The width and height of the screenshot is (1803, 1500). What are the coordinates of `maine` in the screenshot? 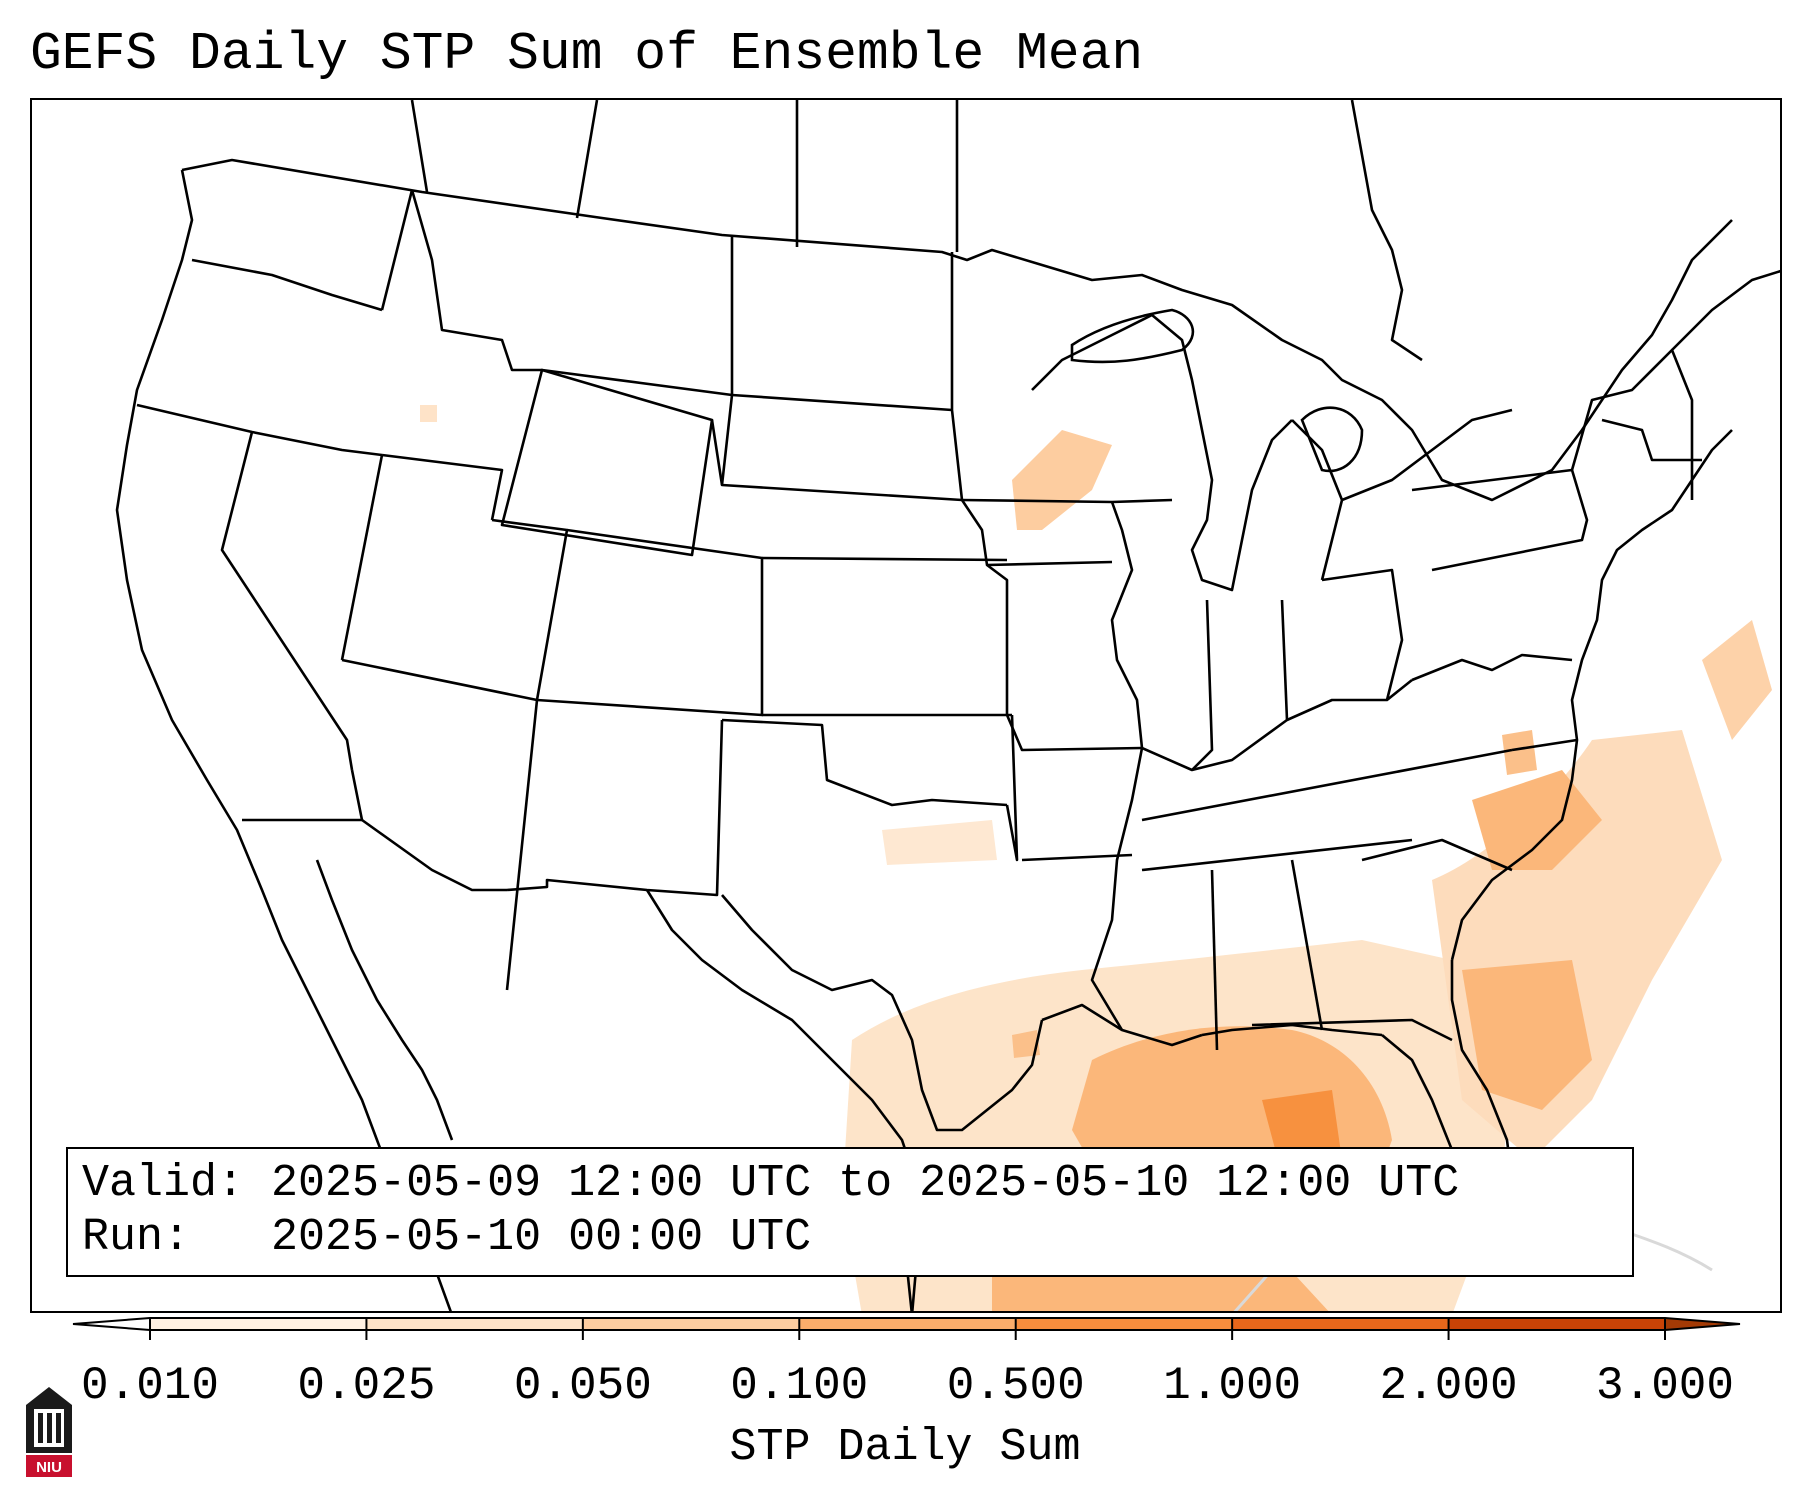 It's located at (1725, 310).